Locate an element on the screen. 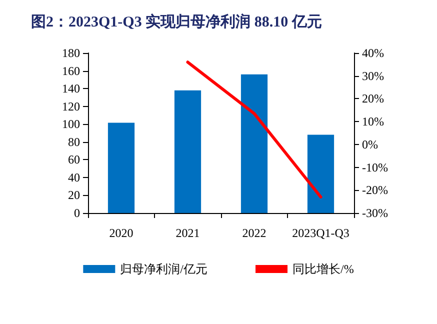 This screenshot has height=324, width=437. y2-tick-label: 20% is located at coordinates (373, 99).